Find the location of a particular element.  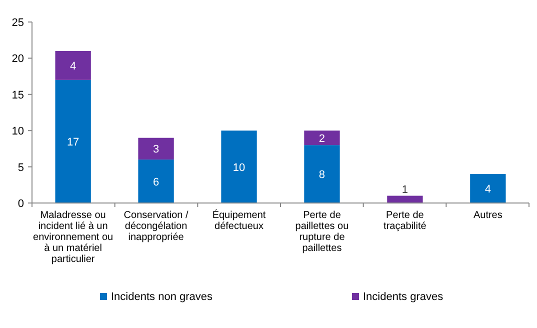

x-tick-label: Perte de paillettes ou rupture de paillettes is located at coordinates (322, 232).